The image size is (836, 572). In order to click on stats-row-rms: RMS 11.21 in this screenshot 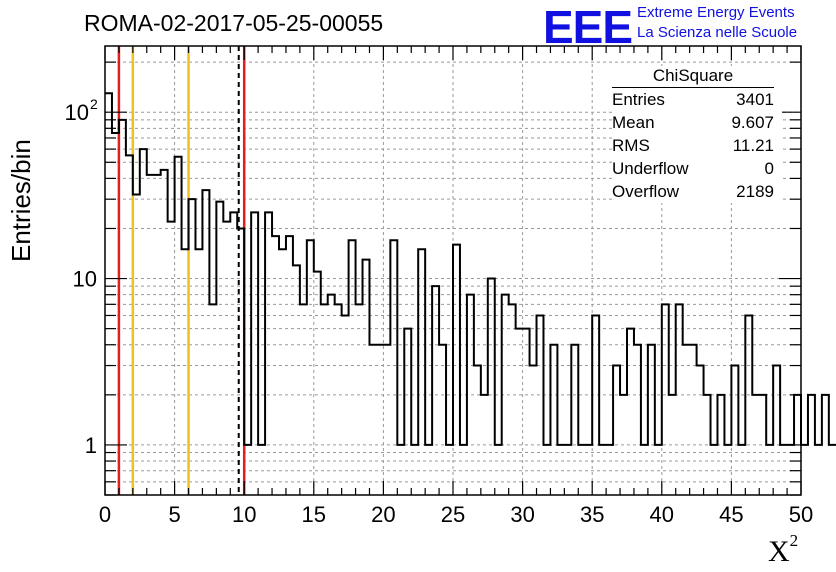, I will do `click(693, 145)`.